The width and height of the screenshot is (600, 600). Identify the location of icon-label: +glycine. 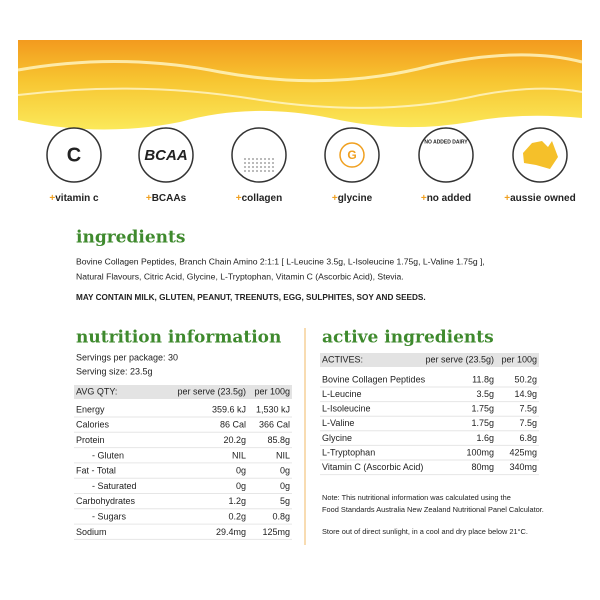
(352, 198).